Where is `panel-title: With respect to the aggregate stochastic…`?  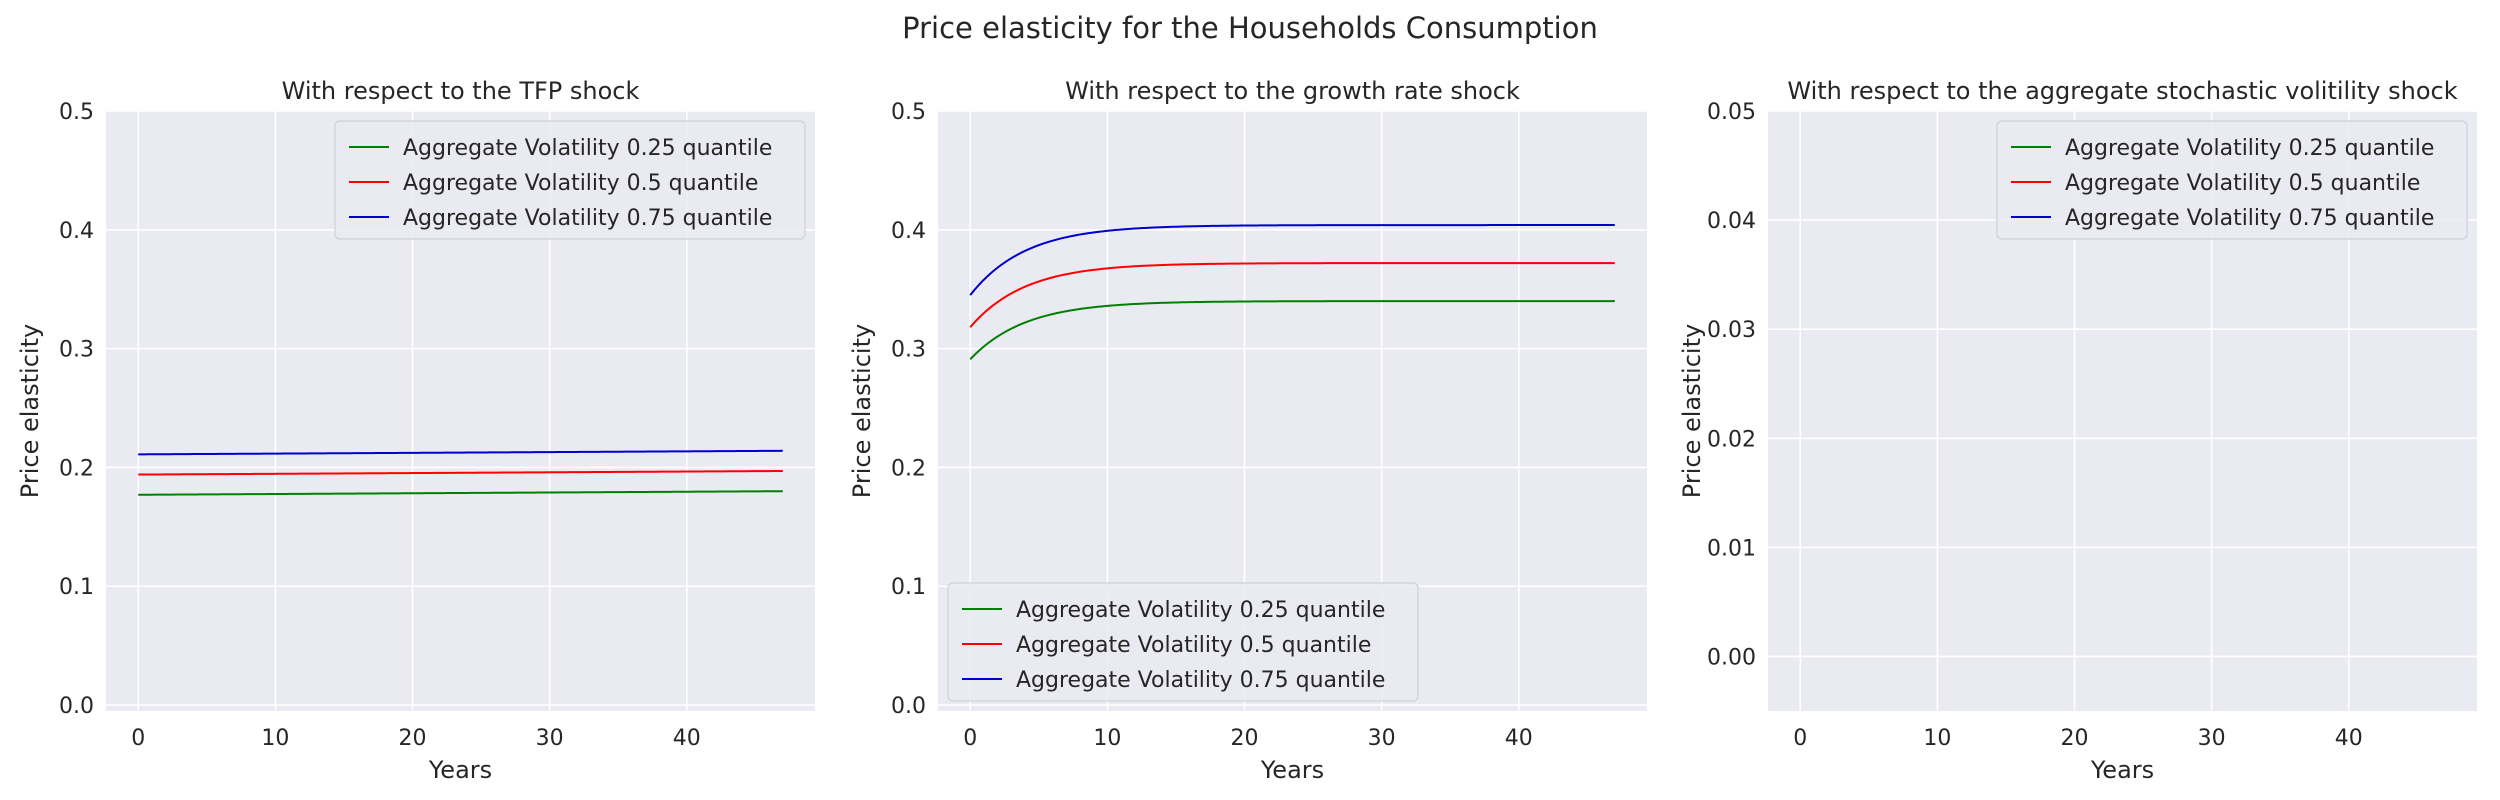
panel-title: With respect to the aggregate stochastic… is located at coordinates (2122, 91).